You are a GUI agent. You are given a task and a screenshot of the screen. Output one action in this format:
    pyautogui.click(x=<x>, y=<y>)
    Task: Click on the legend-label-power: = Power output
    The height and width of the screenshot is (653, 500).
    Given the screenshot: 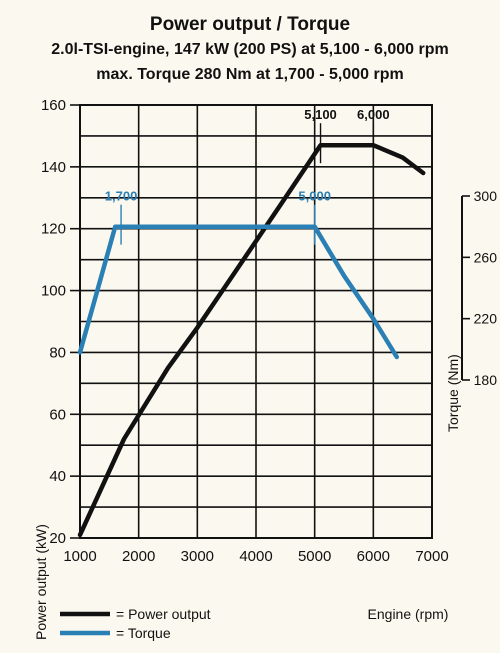 What is the action you would take?
    pyautogui.click(x=163, y=614)
    